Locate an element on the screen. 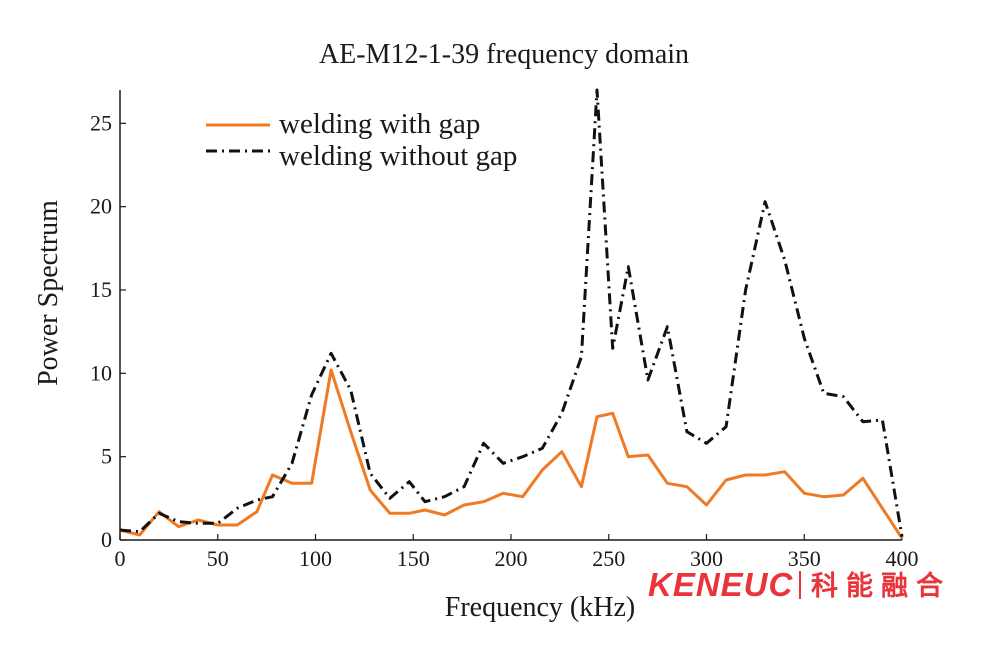 This screenshot has height=646, width=1000. chart-title: AE-M12-1-39 frequency domain is located at coordinates (504, 54).